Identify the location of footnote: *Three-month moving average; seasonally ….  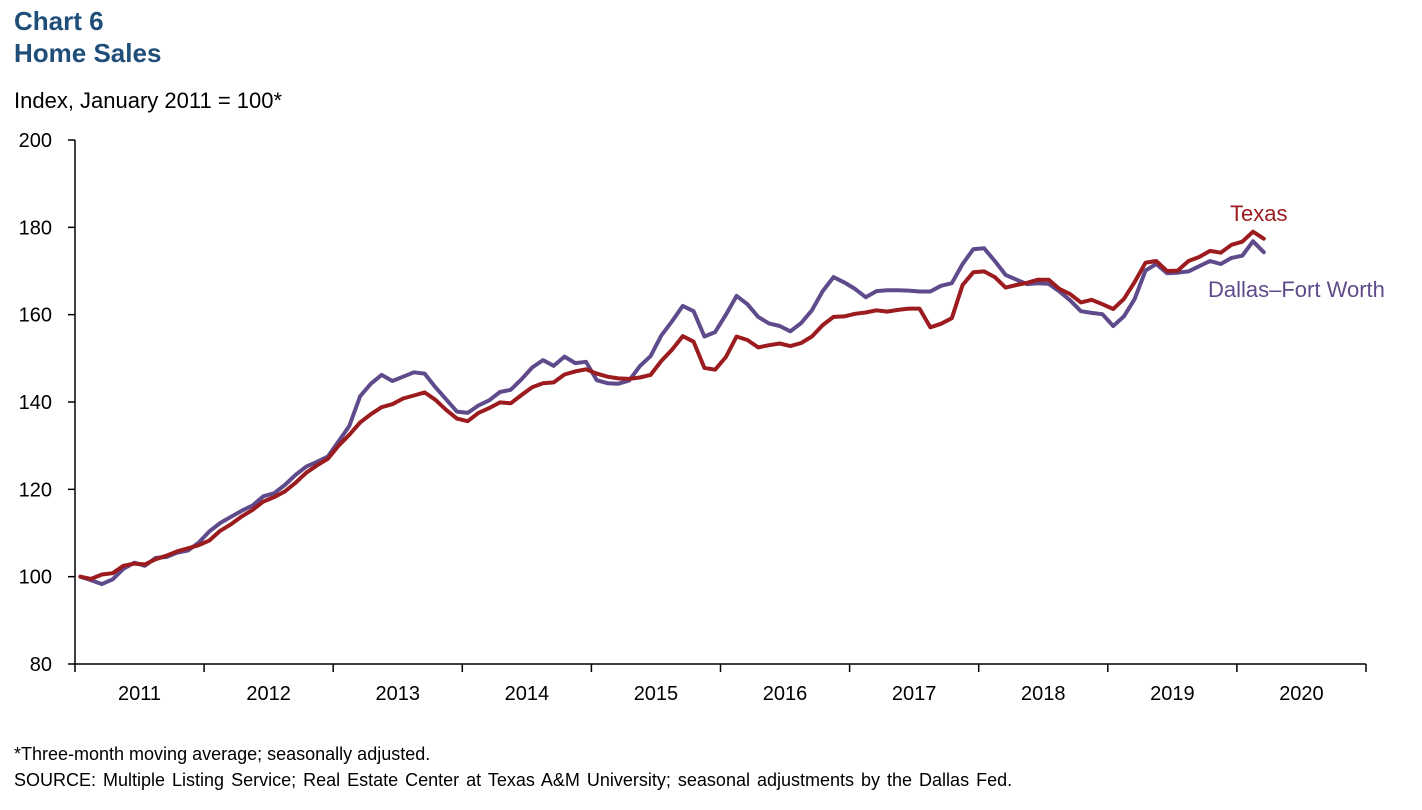
(222, 754).